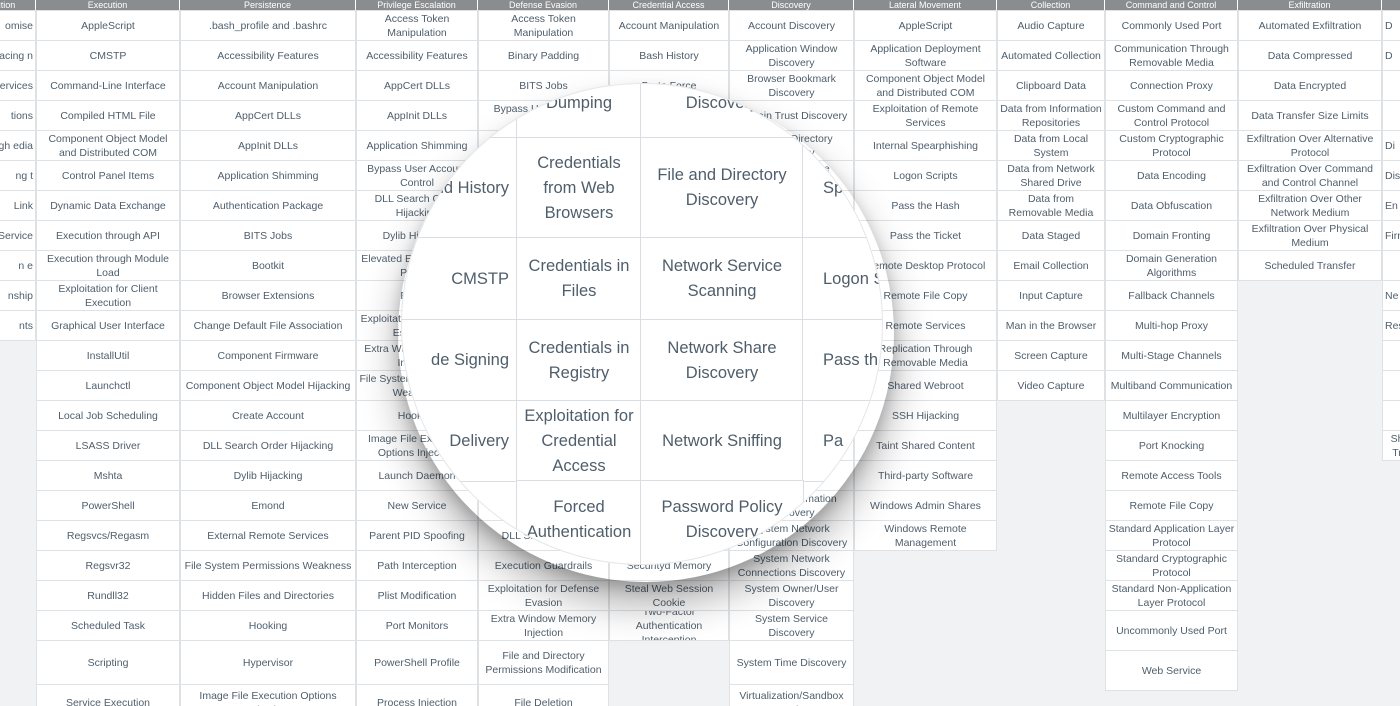  What do you see at coordinates (268, 565) in the screenshot?
I see `technique-cell: File System Permissions Weakness` at bounding box center [268, 565].